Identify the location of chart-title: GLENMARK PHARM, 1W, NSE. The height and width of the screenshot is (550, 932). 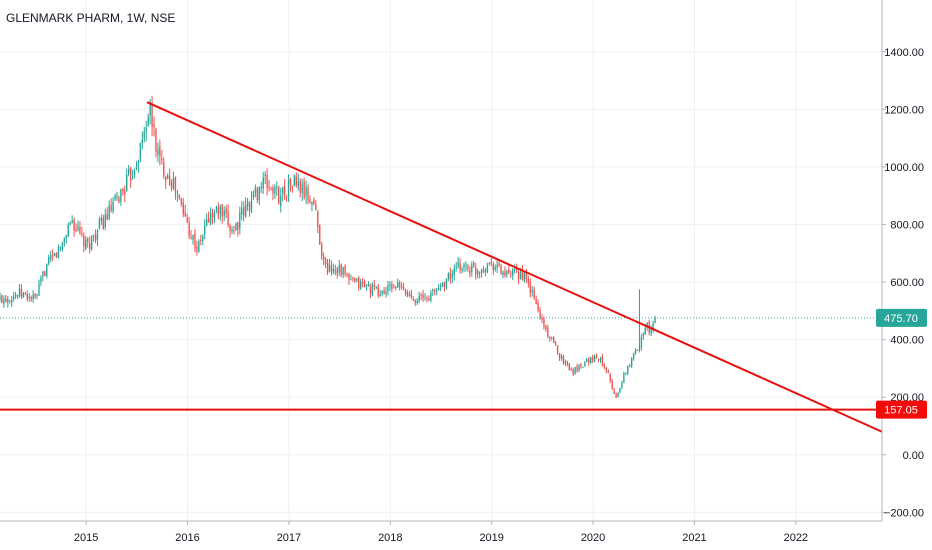
(90, 18).